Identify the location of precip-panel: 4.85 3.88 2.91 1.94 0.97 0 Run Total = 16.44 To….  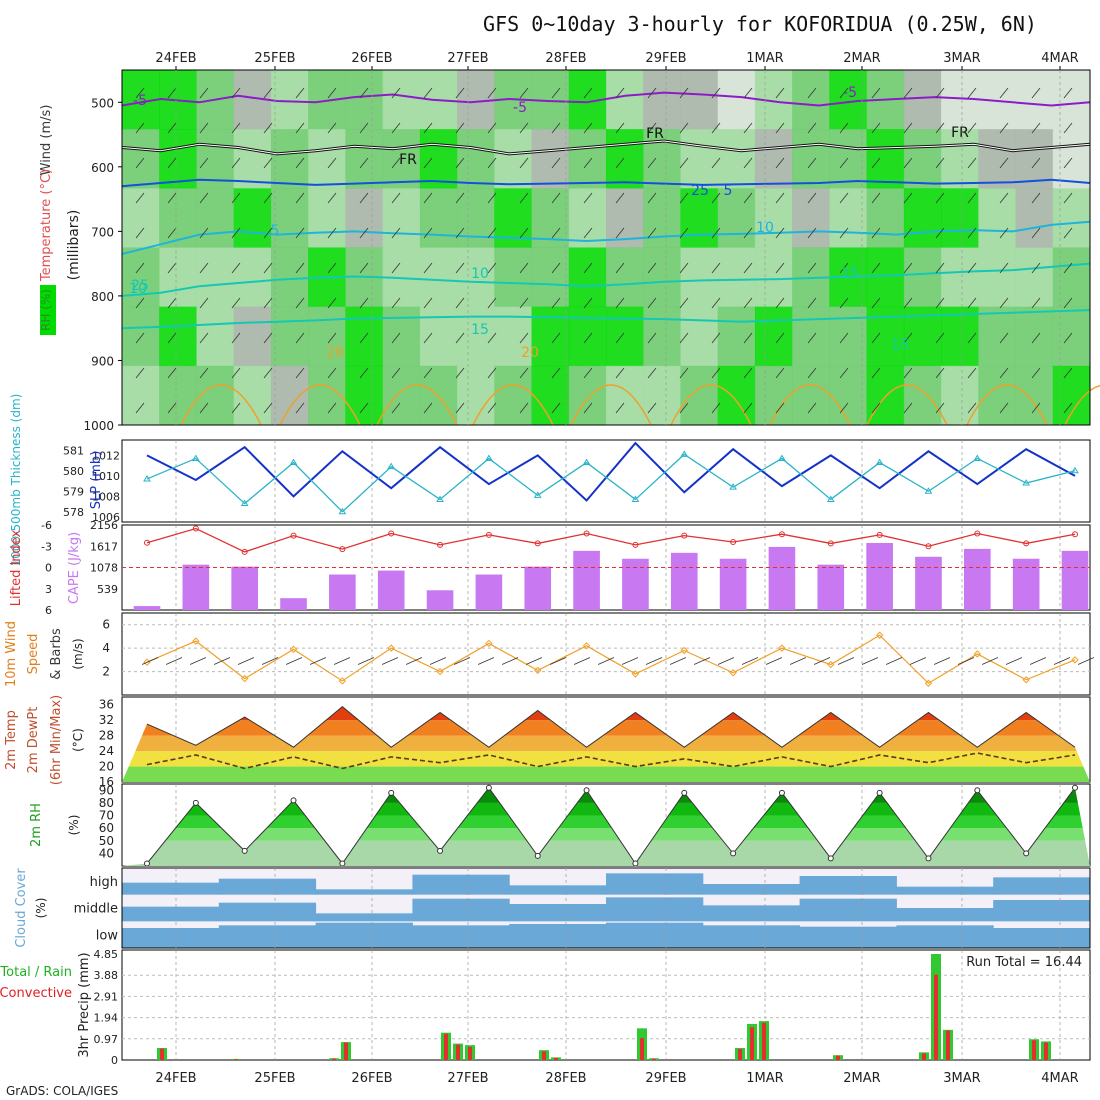
(545, 1007).